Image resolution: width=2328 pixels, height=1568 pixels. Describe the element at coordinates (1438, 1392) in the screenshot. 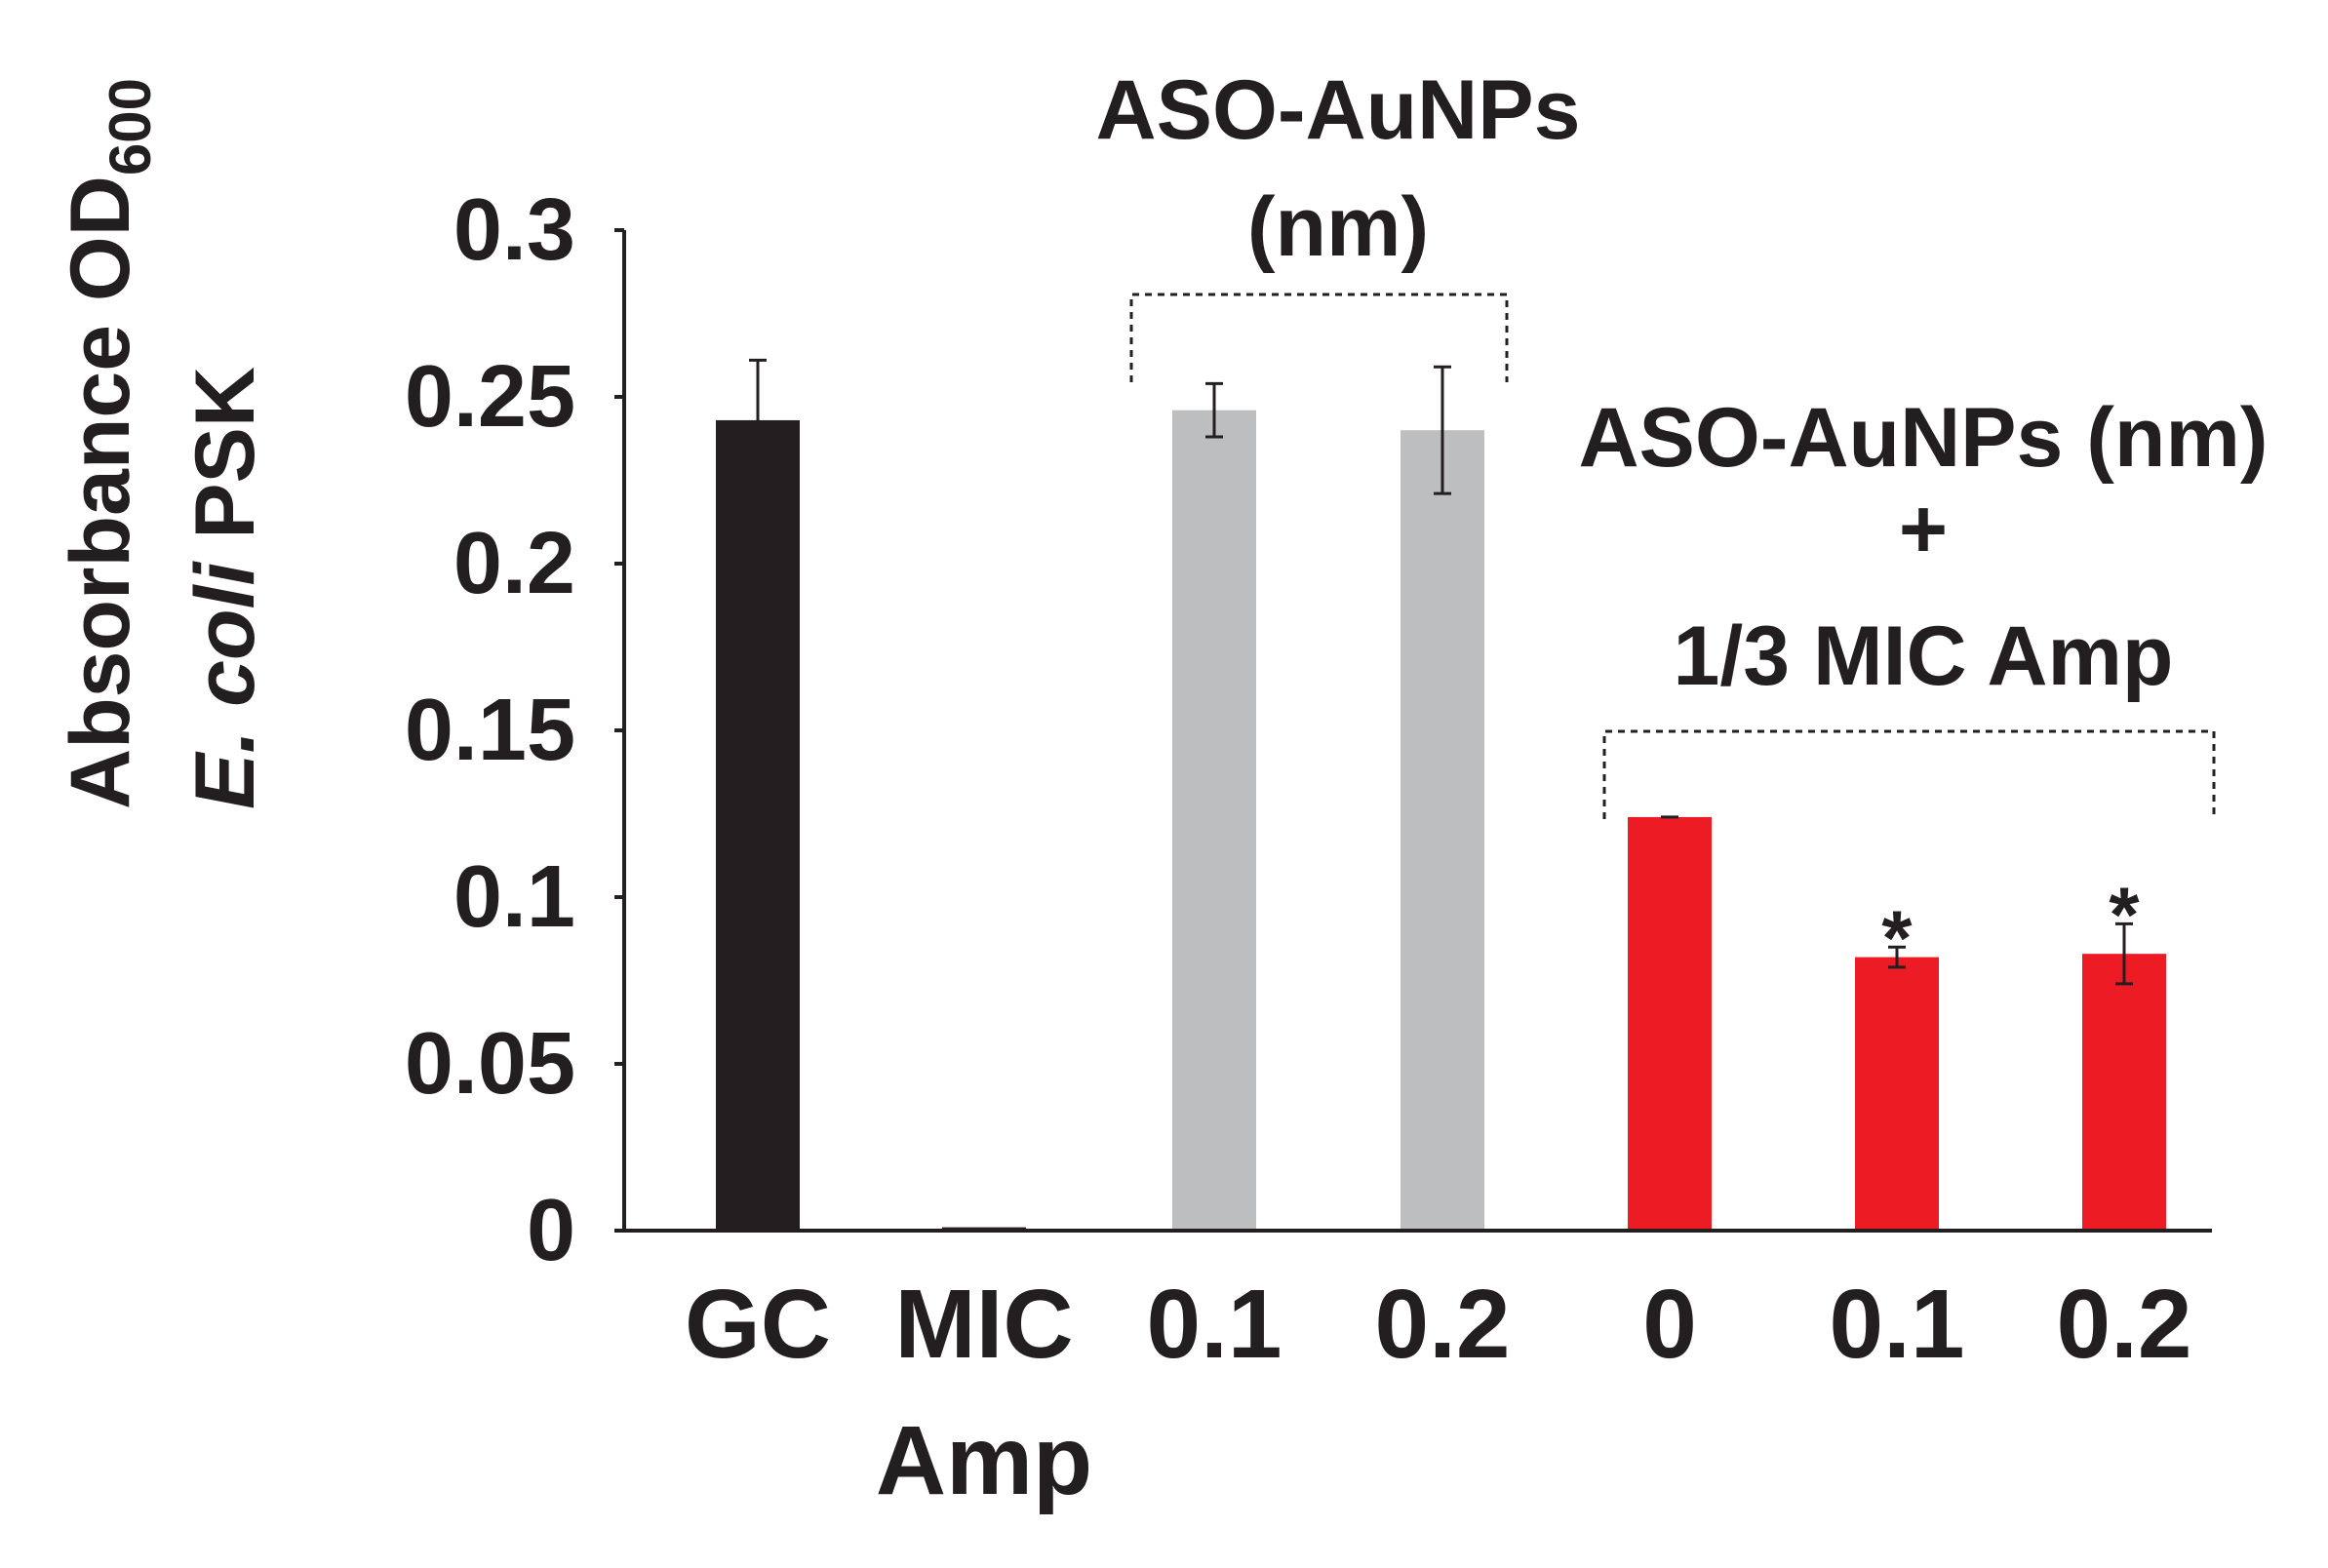

I see `x-axis-labels: GC MIC Amp 0.1 0.2 0 0.1 0.2` at that location.